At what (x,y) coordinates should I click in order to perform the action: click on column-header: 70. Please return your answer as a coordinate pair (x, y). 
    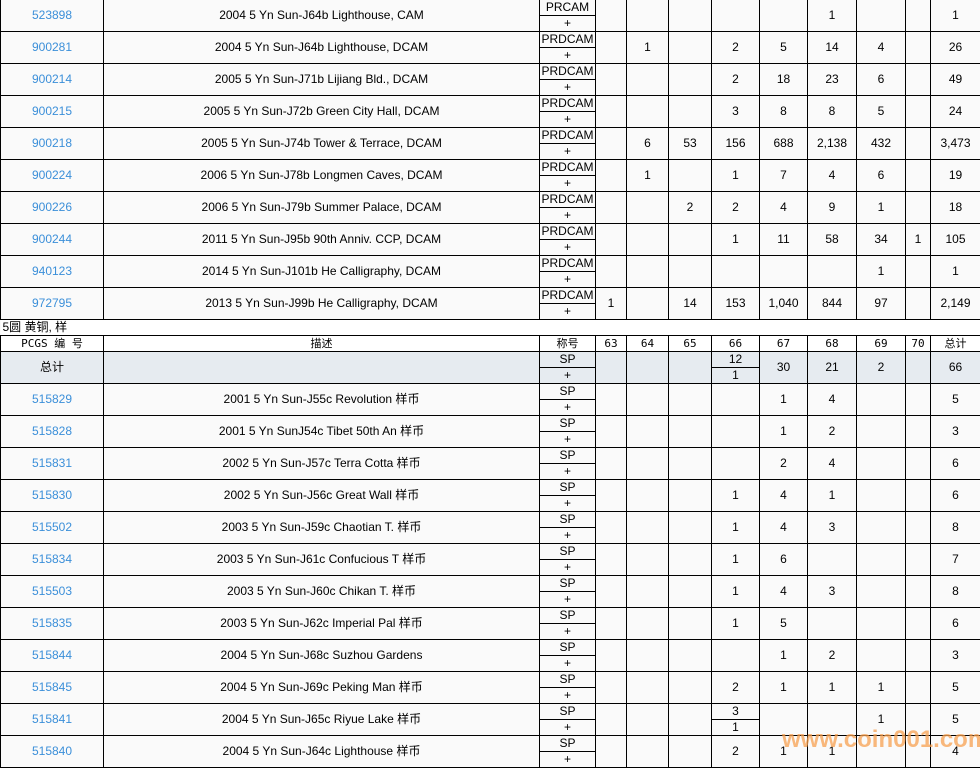
    Looking at the image, I should click on (918, 344).